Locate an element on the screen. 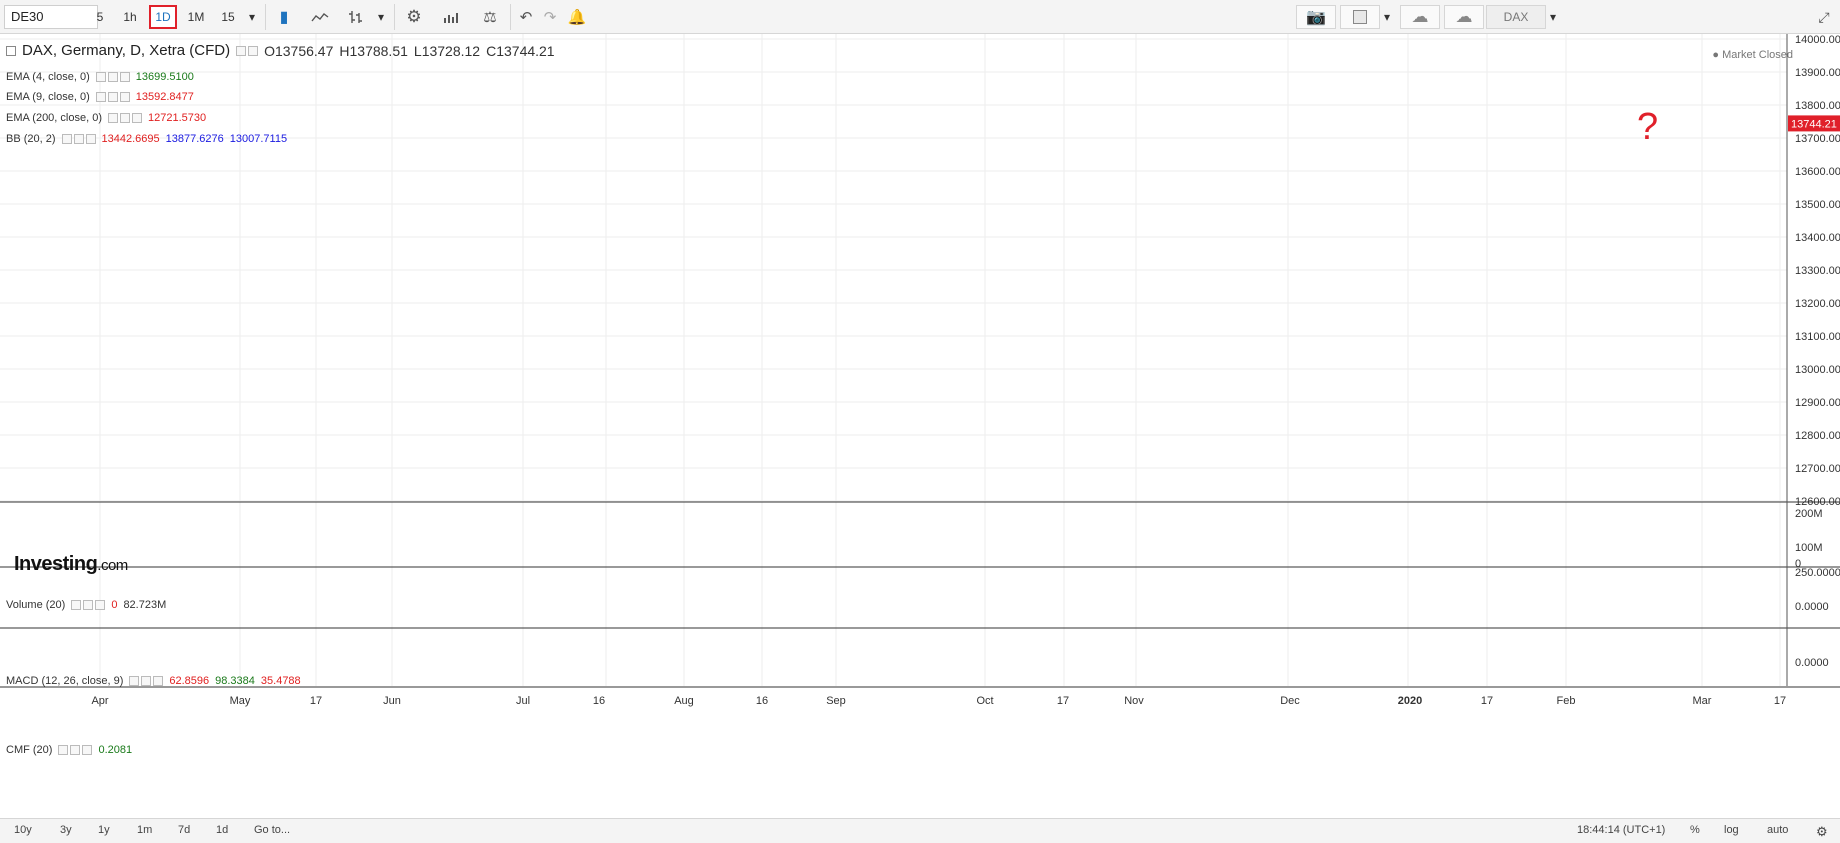  bar-style-icon is located at coordinates (356, 17).